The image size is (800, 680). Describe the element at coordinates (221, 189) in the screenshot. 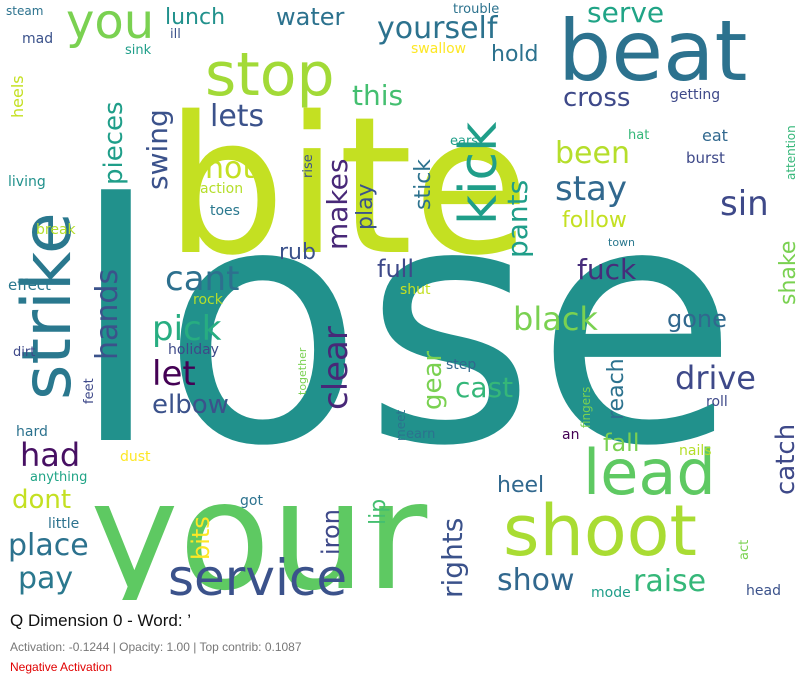

I see `cloud-word-action: action` at that location.